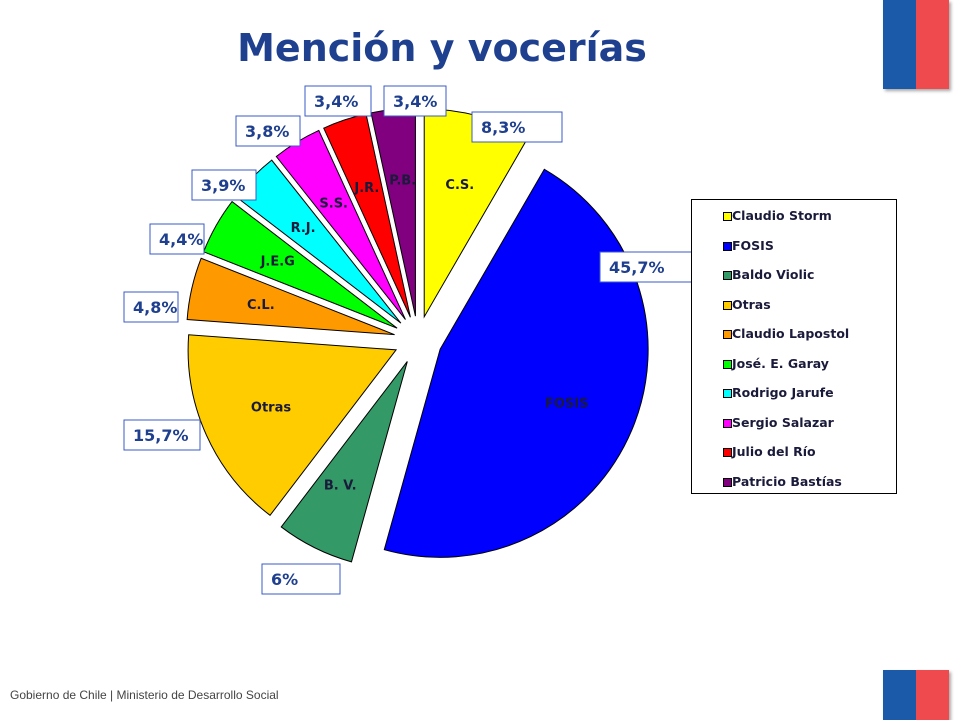 This screenshot has height=720, width=960. What do you see at coordinates (783, 422) in the screenshot?
I see `legend-label-7: Sergio Salazar` at bounding box center [783, 422].